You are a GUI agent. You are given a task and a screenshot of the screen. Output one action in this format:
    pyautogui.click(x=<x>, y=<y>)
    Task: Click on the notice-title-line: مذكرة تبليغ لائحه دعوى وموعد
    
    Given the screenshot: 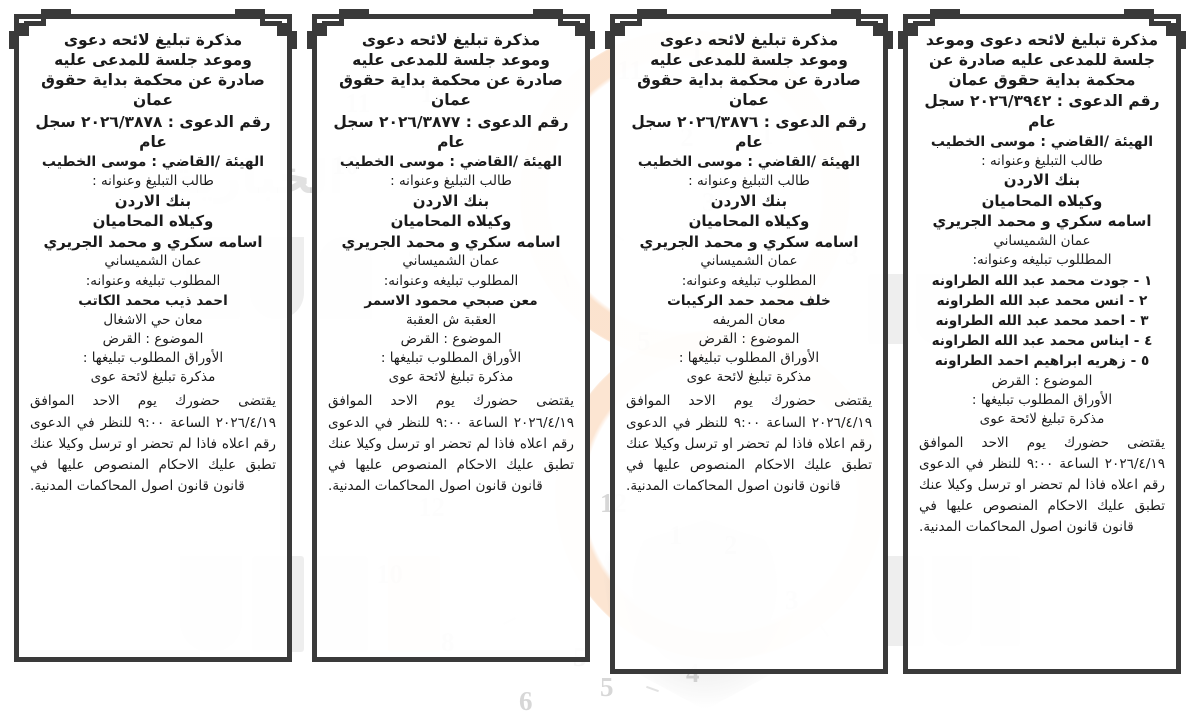 What is the action you would take?
    pyautogui.click(x=1042, y=40)
    